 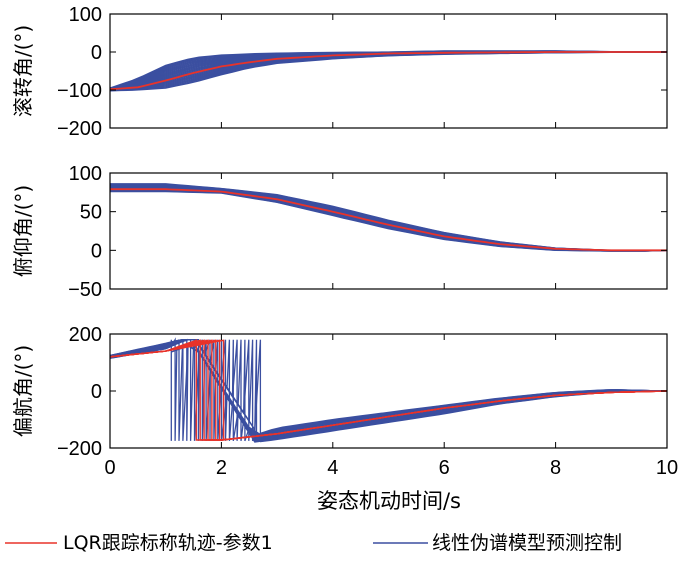 What do you see at coordinates (332, 468) in the screenshot?
I see `x-tick-label: 4` at bounding box center [332, 468].